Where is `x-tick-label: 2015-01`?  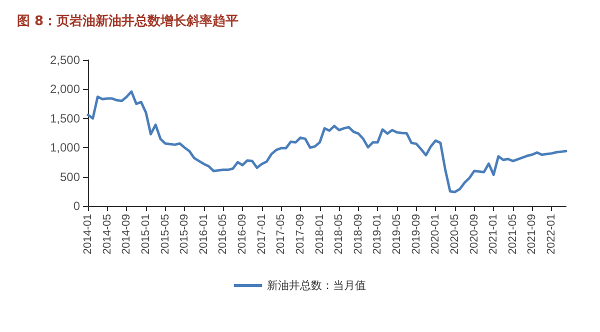
x-tick-label: 2015-01 is located at coordinates (146, 234).